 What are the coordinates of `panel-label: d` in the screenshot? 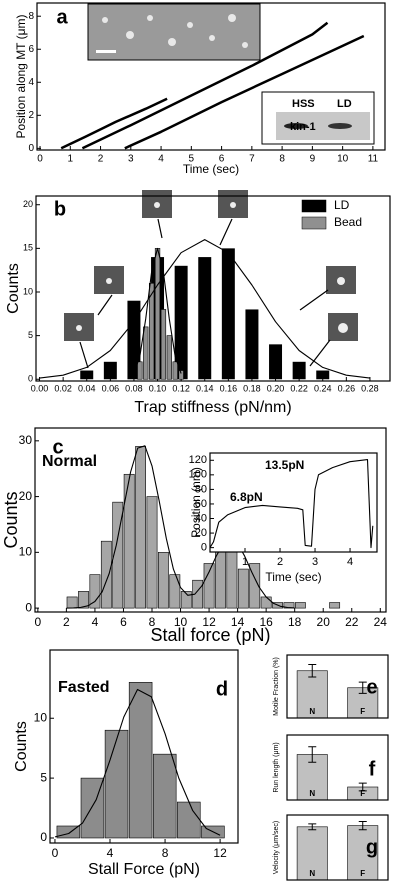 It's located at (222, 689).